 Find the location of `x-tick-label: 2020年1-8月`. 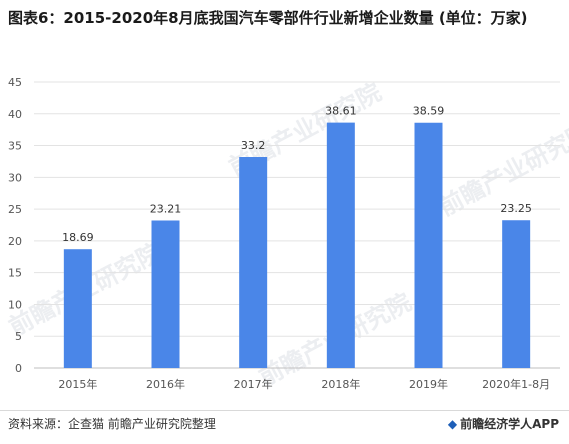

x-tick-label: 2020年1-8月 is located at coordinates (516, 384).